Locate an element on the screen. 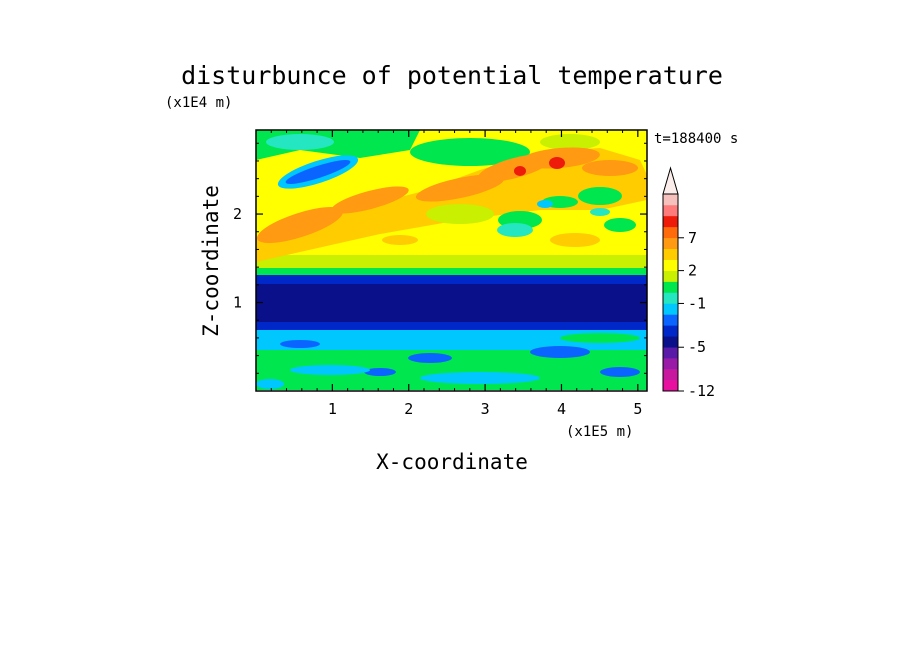  x-tick-label: 1 is located at coordinates (332, 409).